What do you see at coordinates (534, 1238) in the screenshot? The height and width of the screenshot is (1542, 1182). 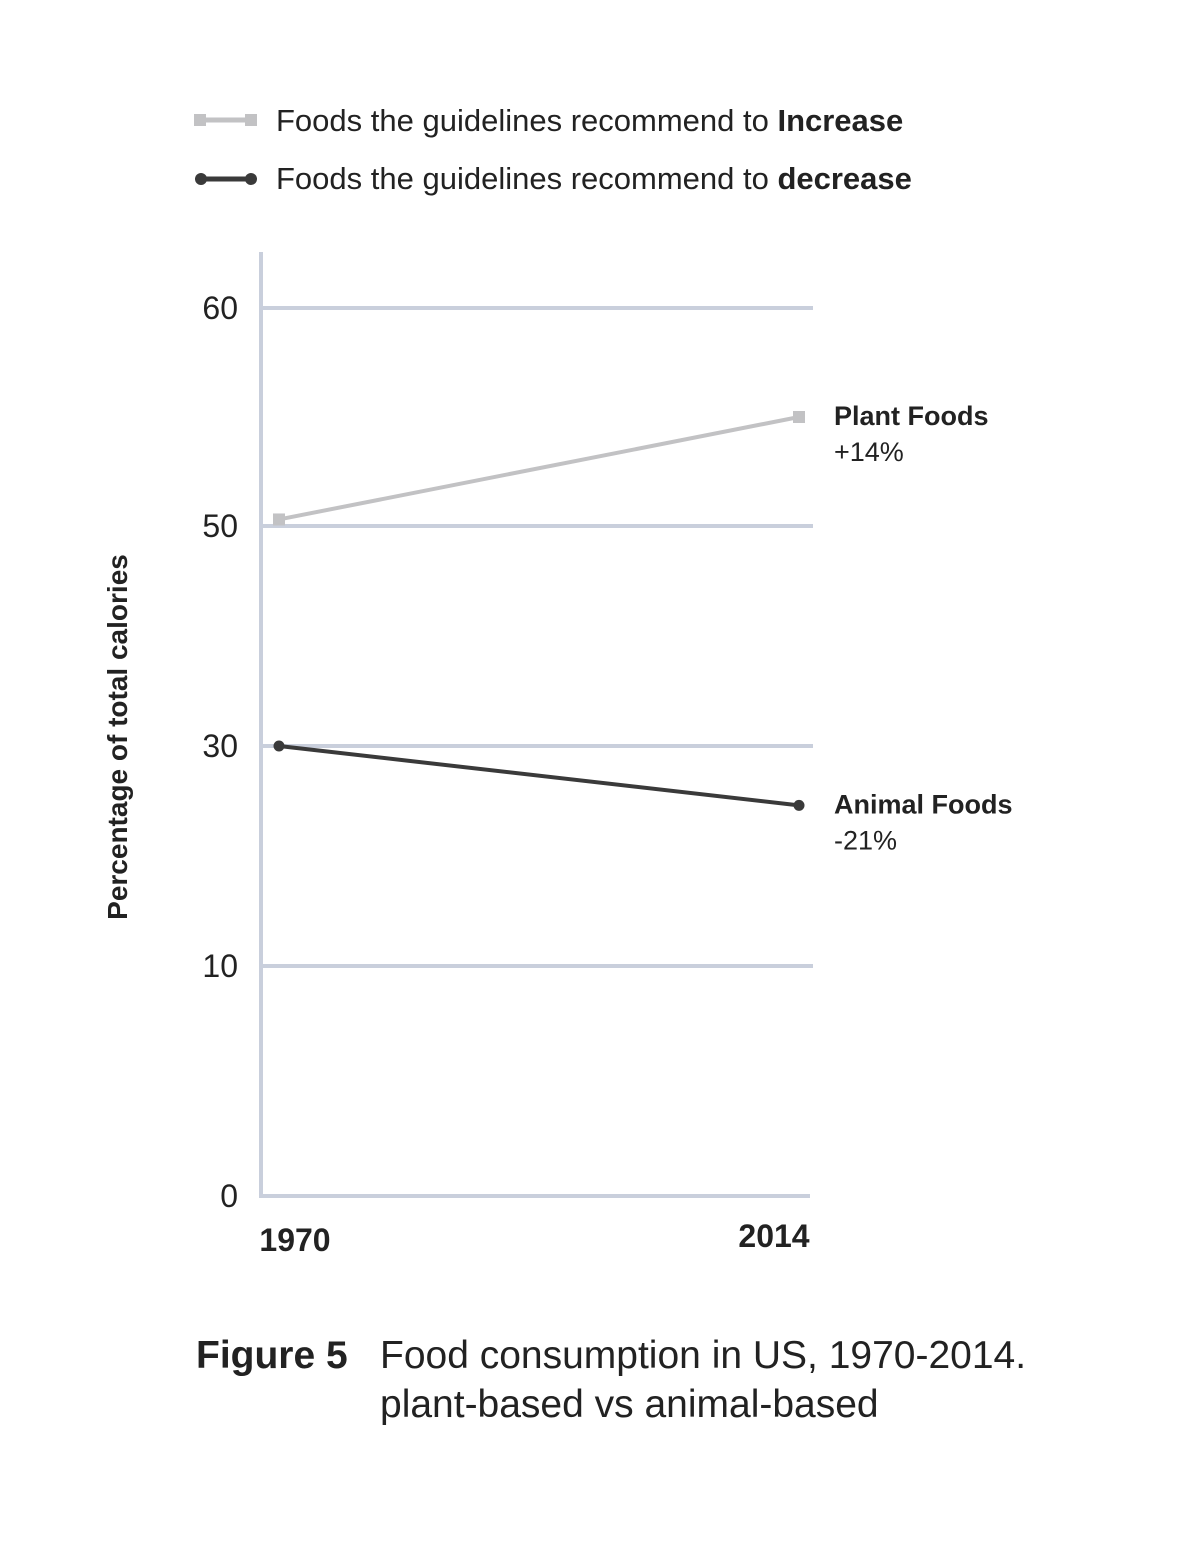 I see `x-tick-labels: 1970 2014` at bounding box center [534, 1238].